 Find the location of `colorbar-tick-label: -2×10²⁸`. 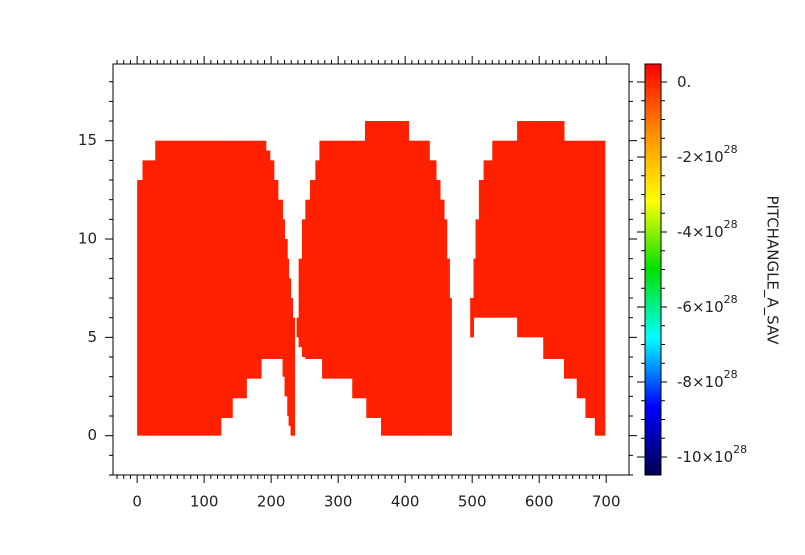

colorbar-tick-label: -2×10²⁸ is located at coordinates (707, 154).